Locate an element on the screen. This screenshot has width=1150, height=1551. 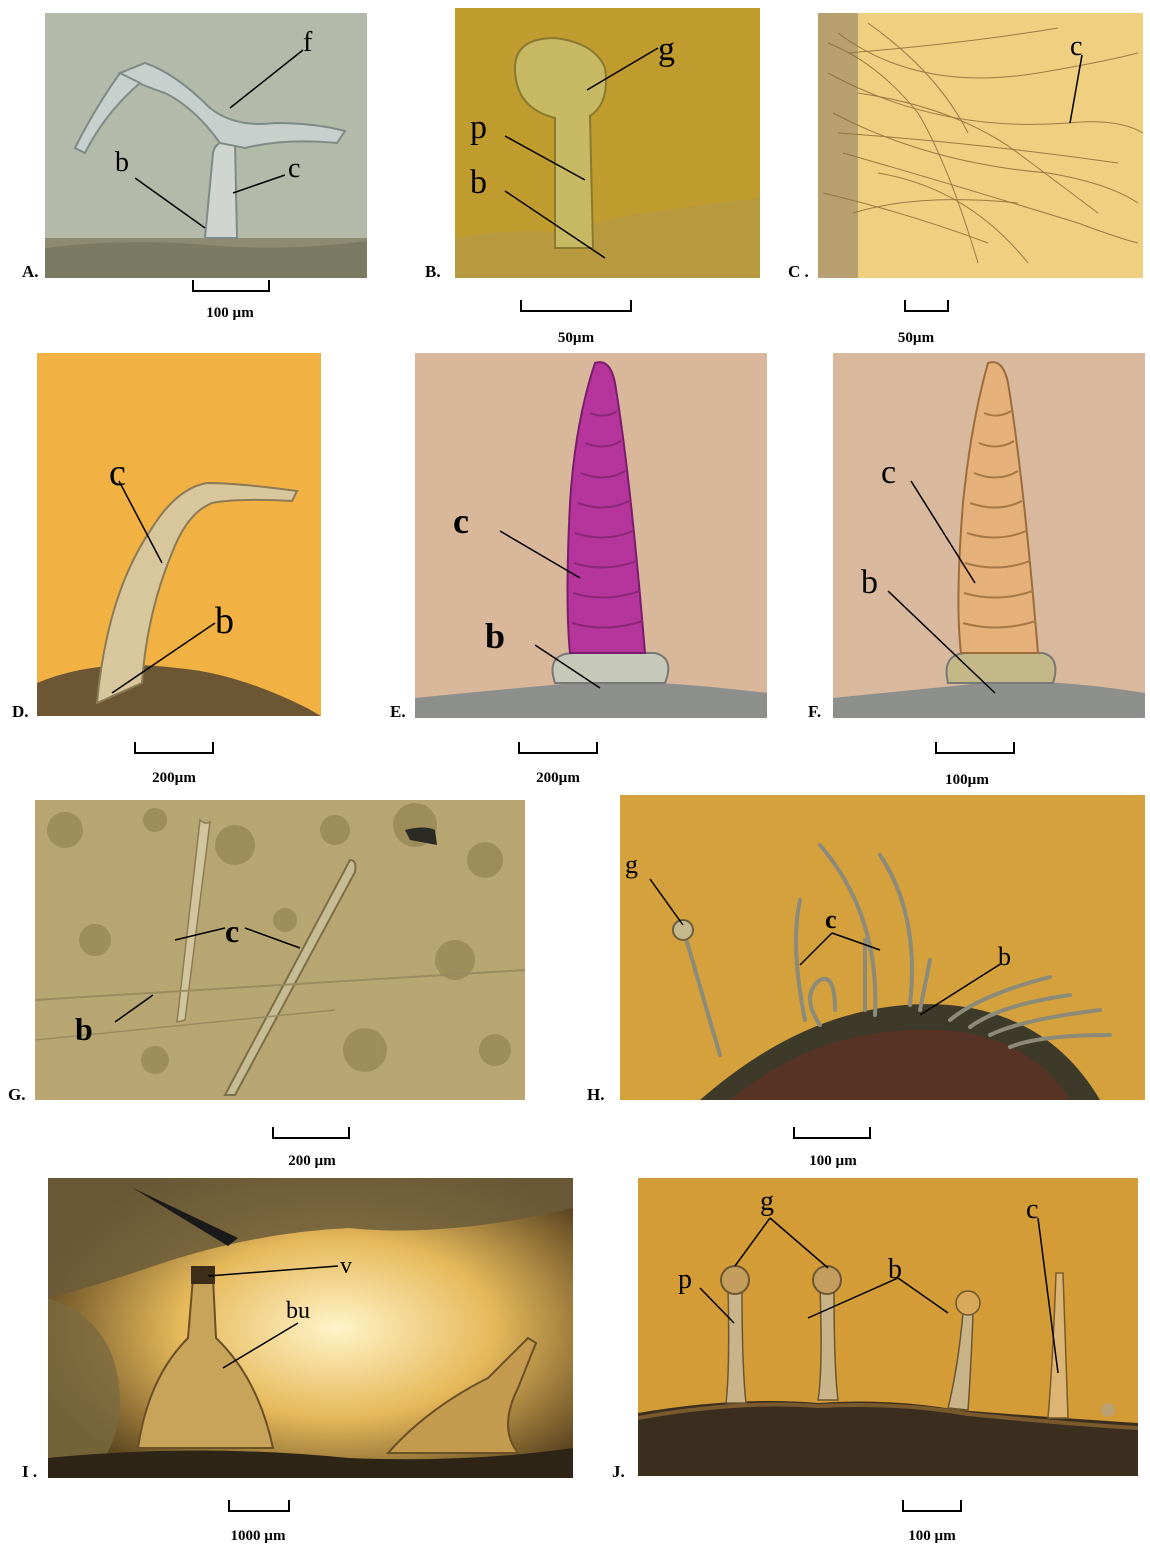
scale-bar-f is located at coordinates (975, 748).